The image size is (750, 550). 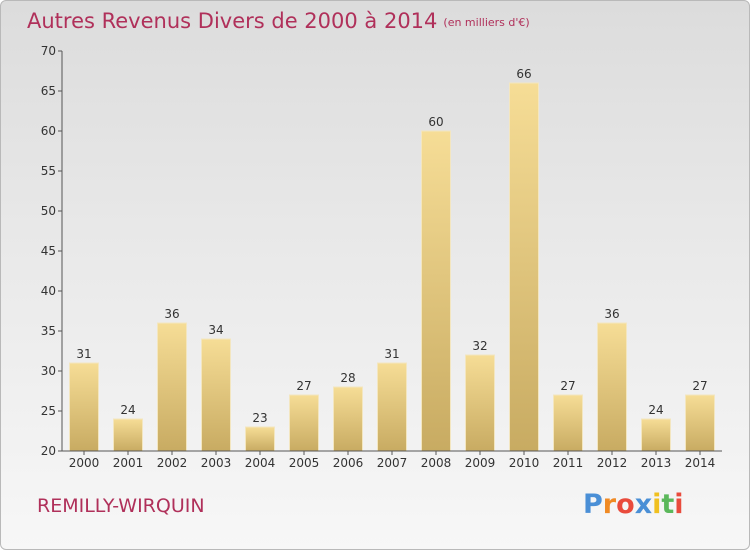 I want to click on y-tick-label-30: 30, so click(x=48, y=371).